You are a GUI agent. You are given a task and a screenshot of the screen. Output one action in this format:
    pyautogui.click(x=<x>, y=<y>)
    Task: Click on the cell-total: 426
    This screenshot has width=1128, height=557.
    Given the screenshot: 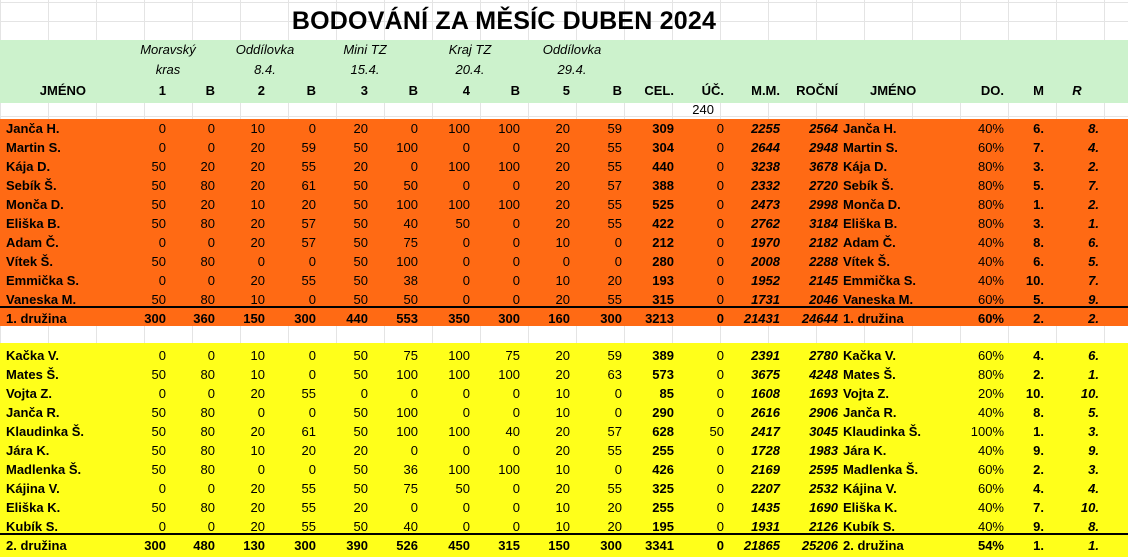 What is the action you would take?
    pyautogui.click(x=663, y=469)
    